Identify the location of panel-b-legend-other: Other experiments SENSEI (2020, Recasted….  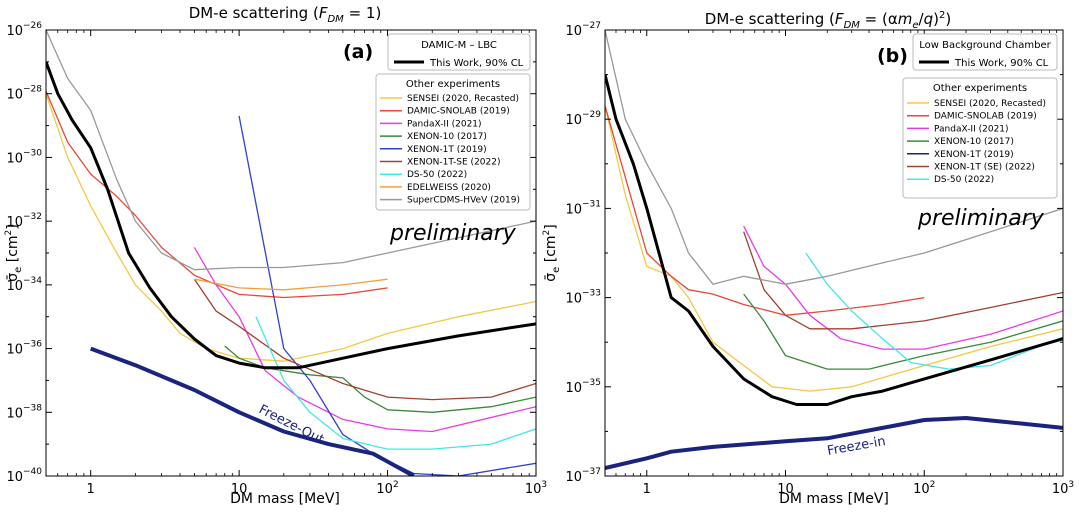
(980, 138).